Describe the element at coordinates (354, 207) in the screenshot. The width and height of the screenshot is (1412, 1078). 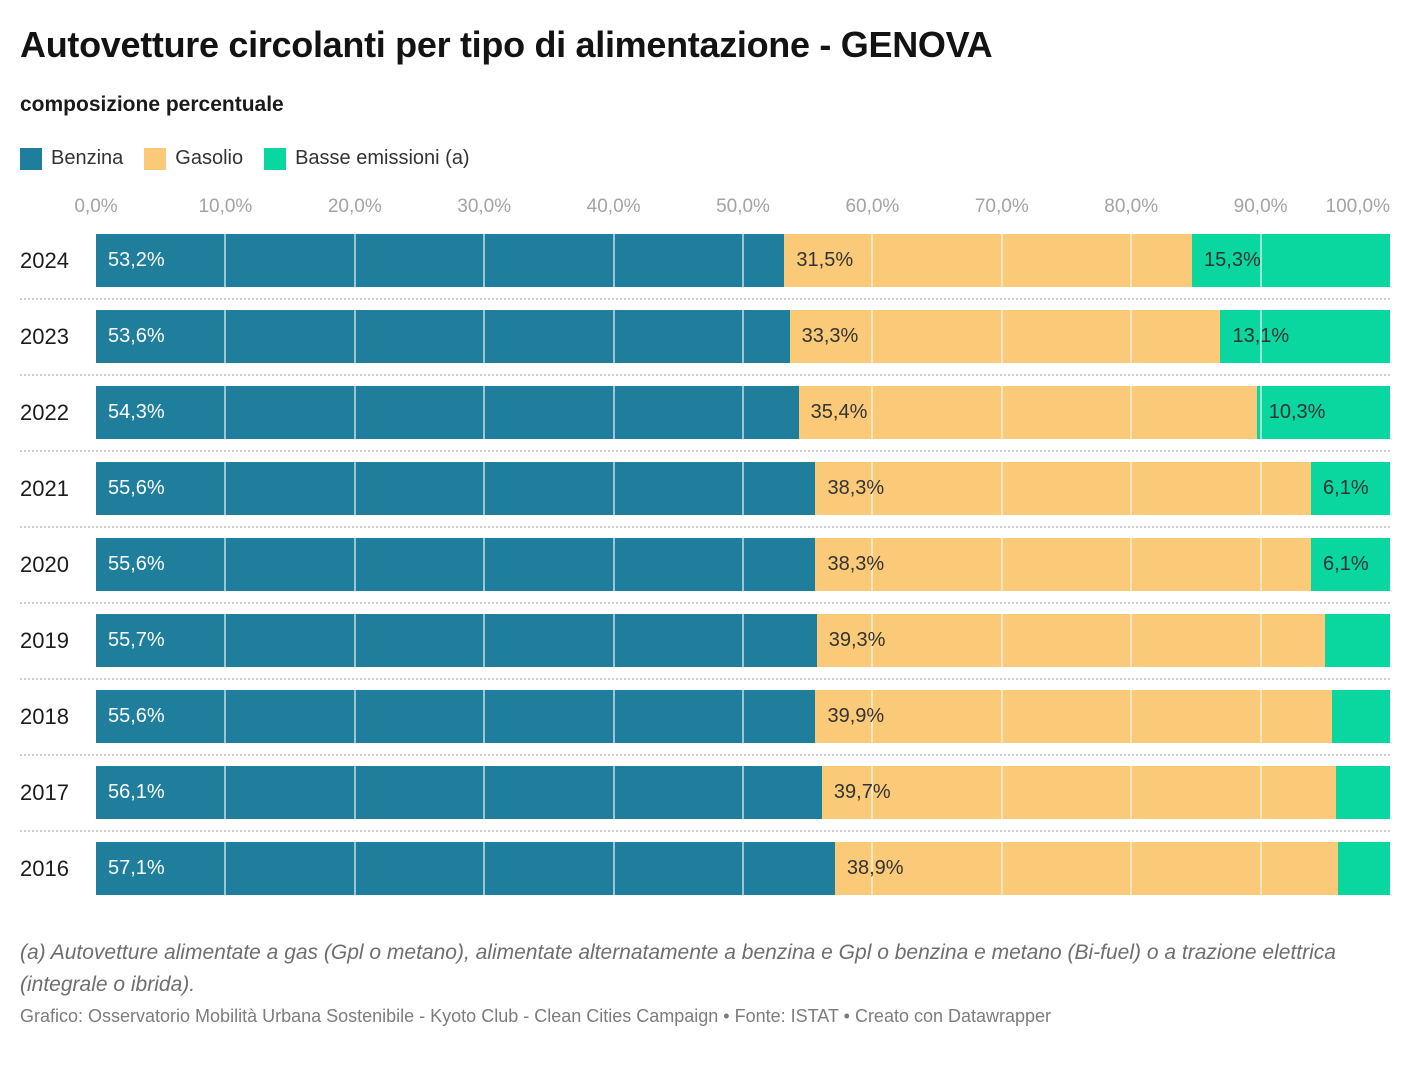
I see `x-axis-tick: 20,0%` at that location.